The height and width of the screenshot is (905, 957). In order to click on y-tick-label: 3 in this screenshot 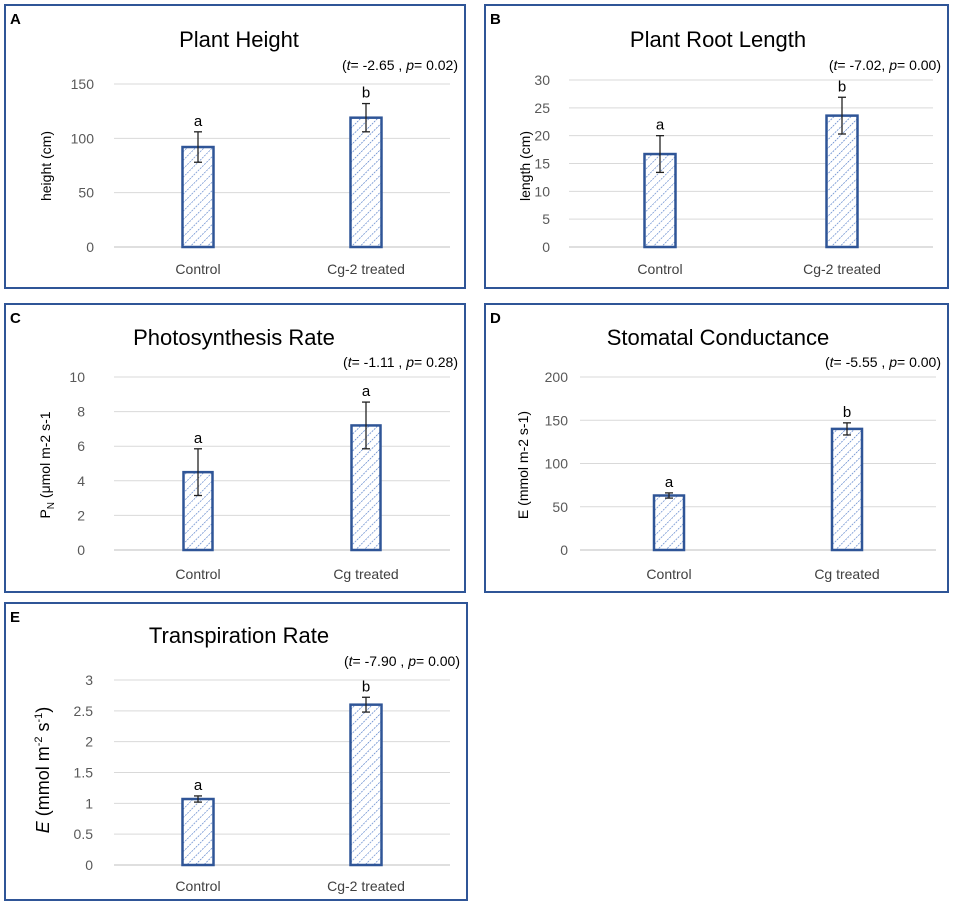, I will do `click(89, 680)`.